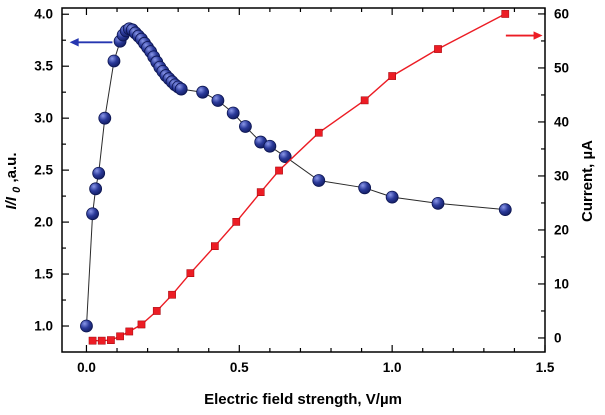 The height and width of the screenshot is (415, 605). Describe the element at coordinates (561, 283) in the screenshot. I see `y-right-tick-label: 10` at that location.